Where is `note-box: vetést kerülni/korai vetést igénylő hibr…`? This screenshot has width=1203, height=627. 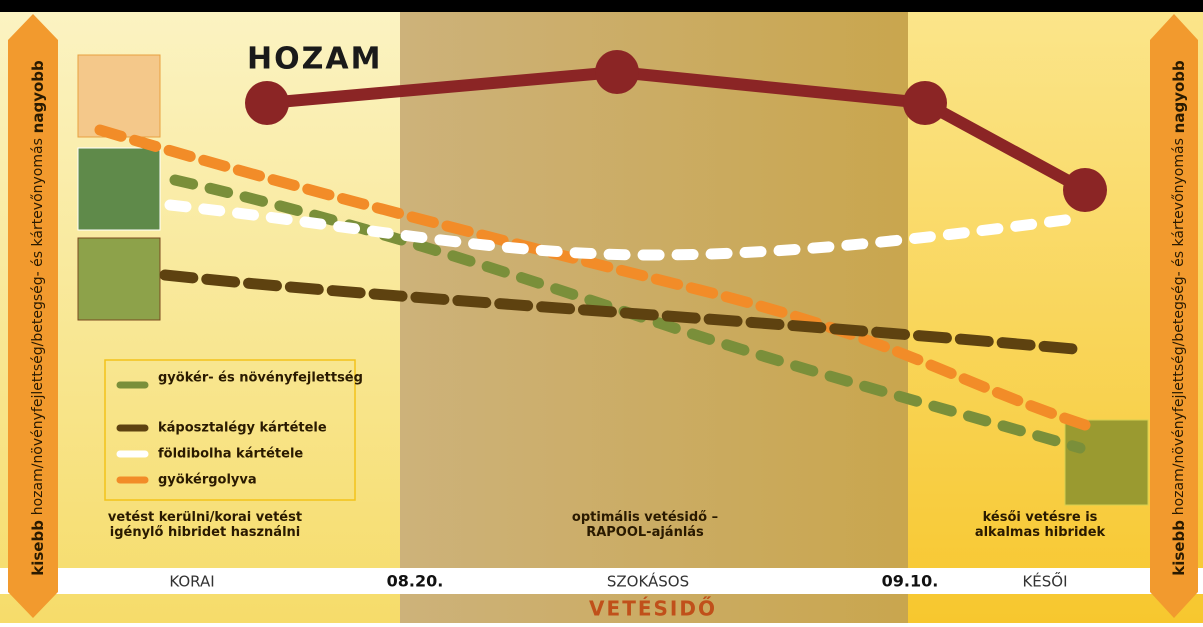 note-box: vetést kerülni/korai vetést igénylő hibr… is located at coordinates (205, 525).